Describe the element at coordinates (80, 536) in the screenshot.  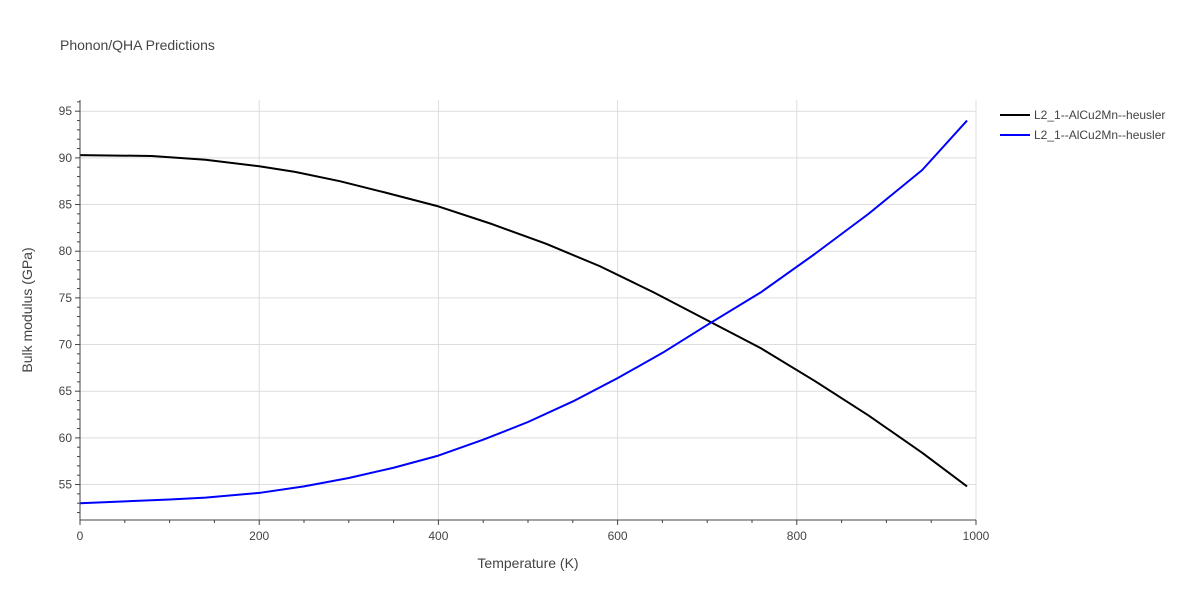
I see `x-tick-label: 0` at that location.